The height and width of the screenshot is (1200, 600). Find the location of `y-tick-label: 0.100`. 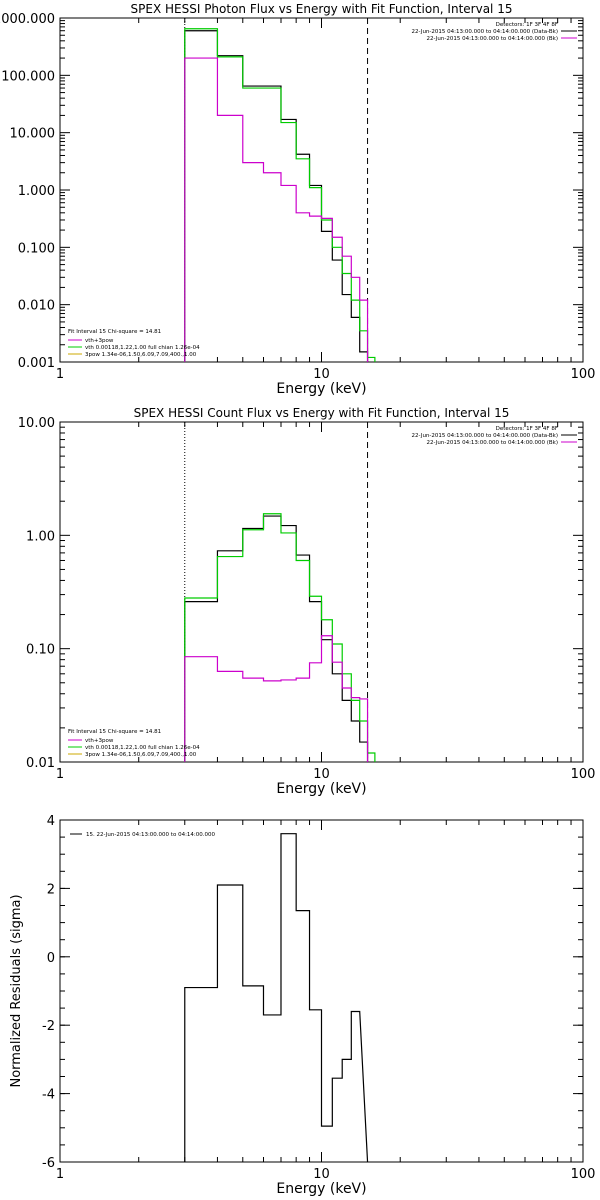

y-tick-label: 0.100 is located at coordinates (36, 248).